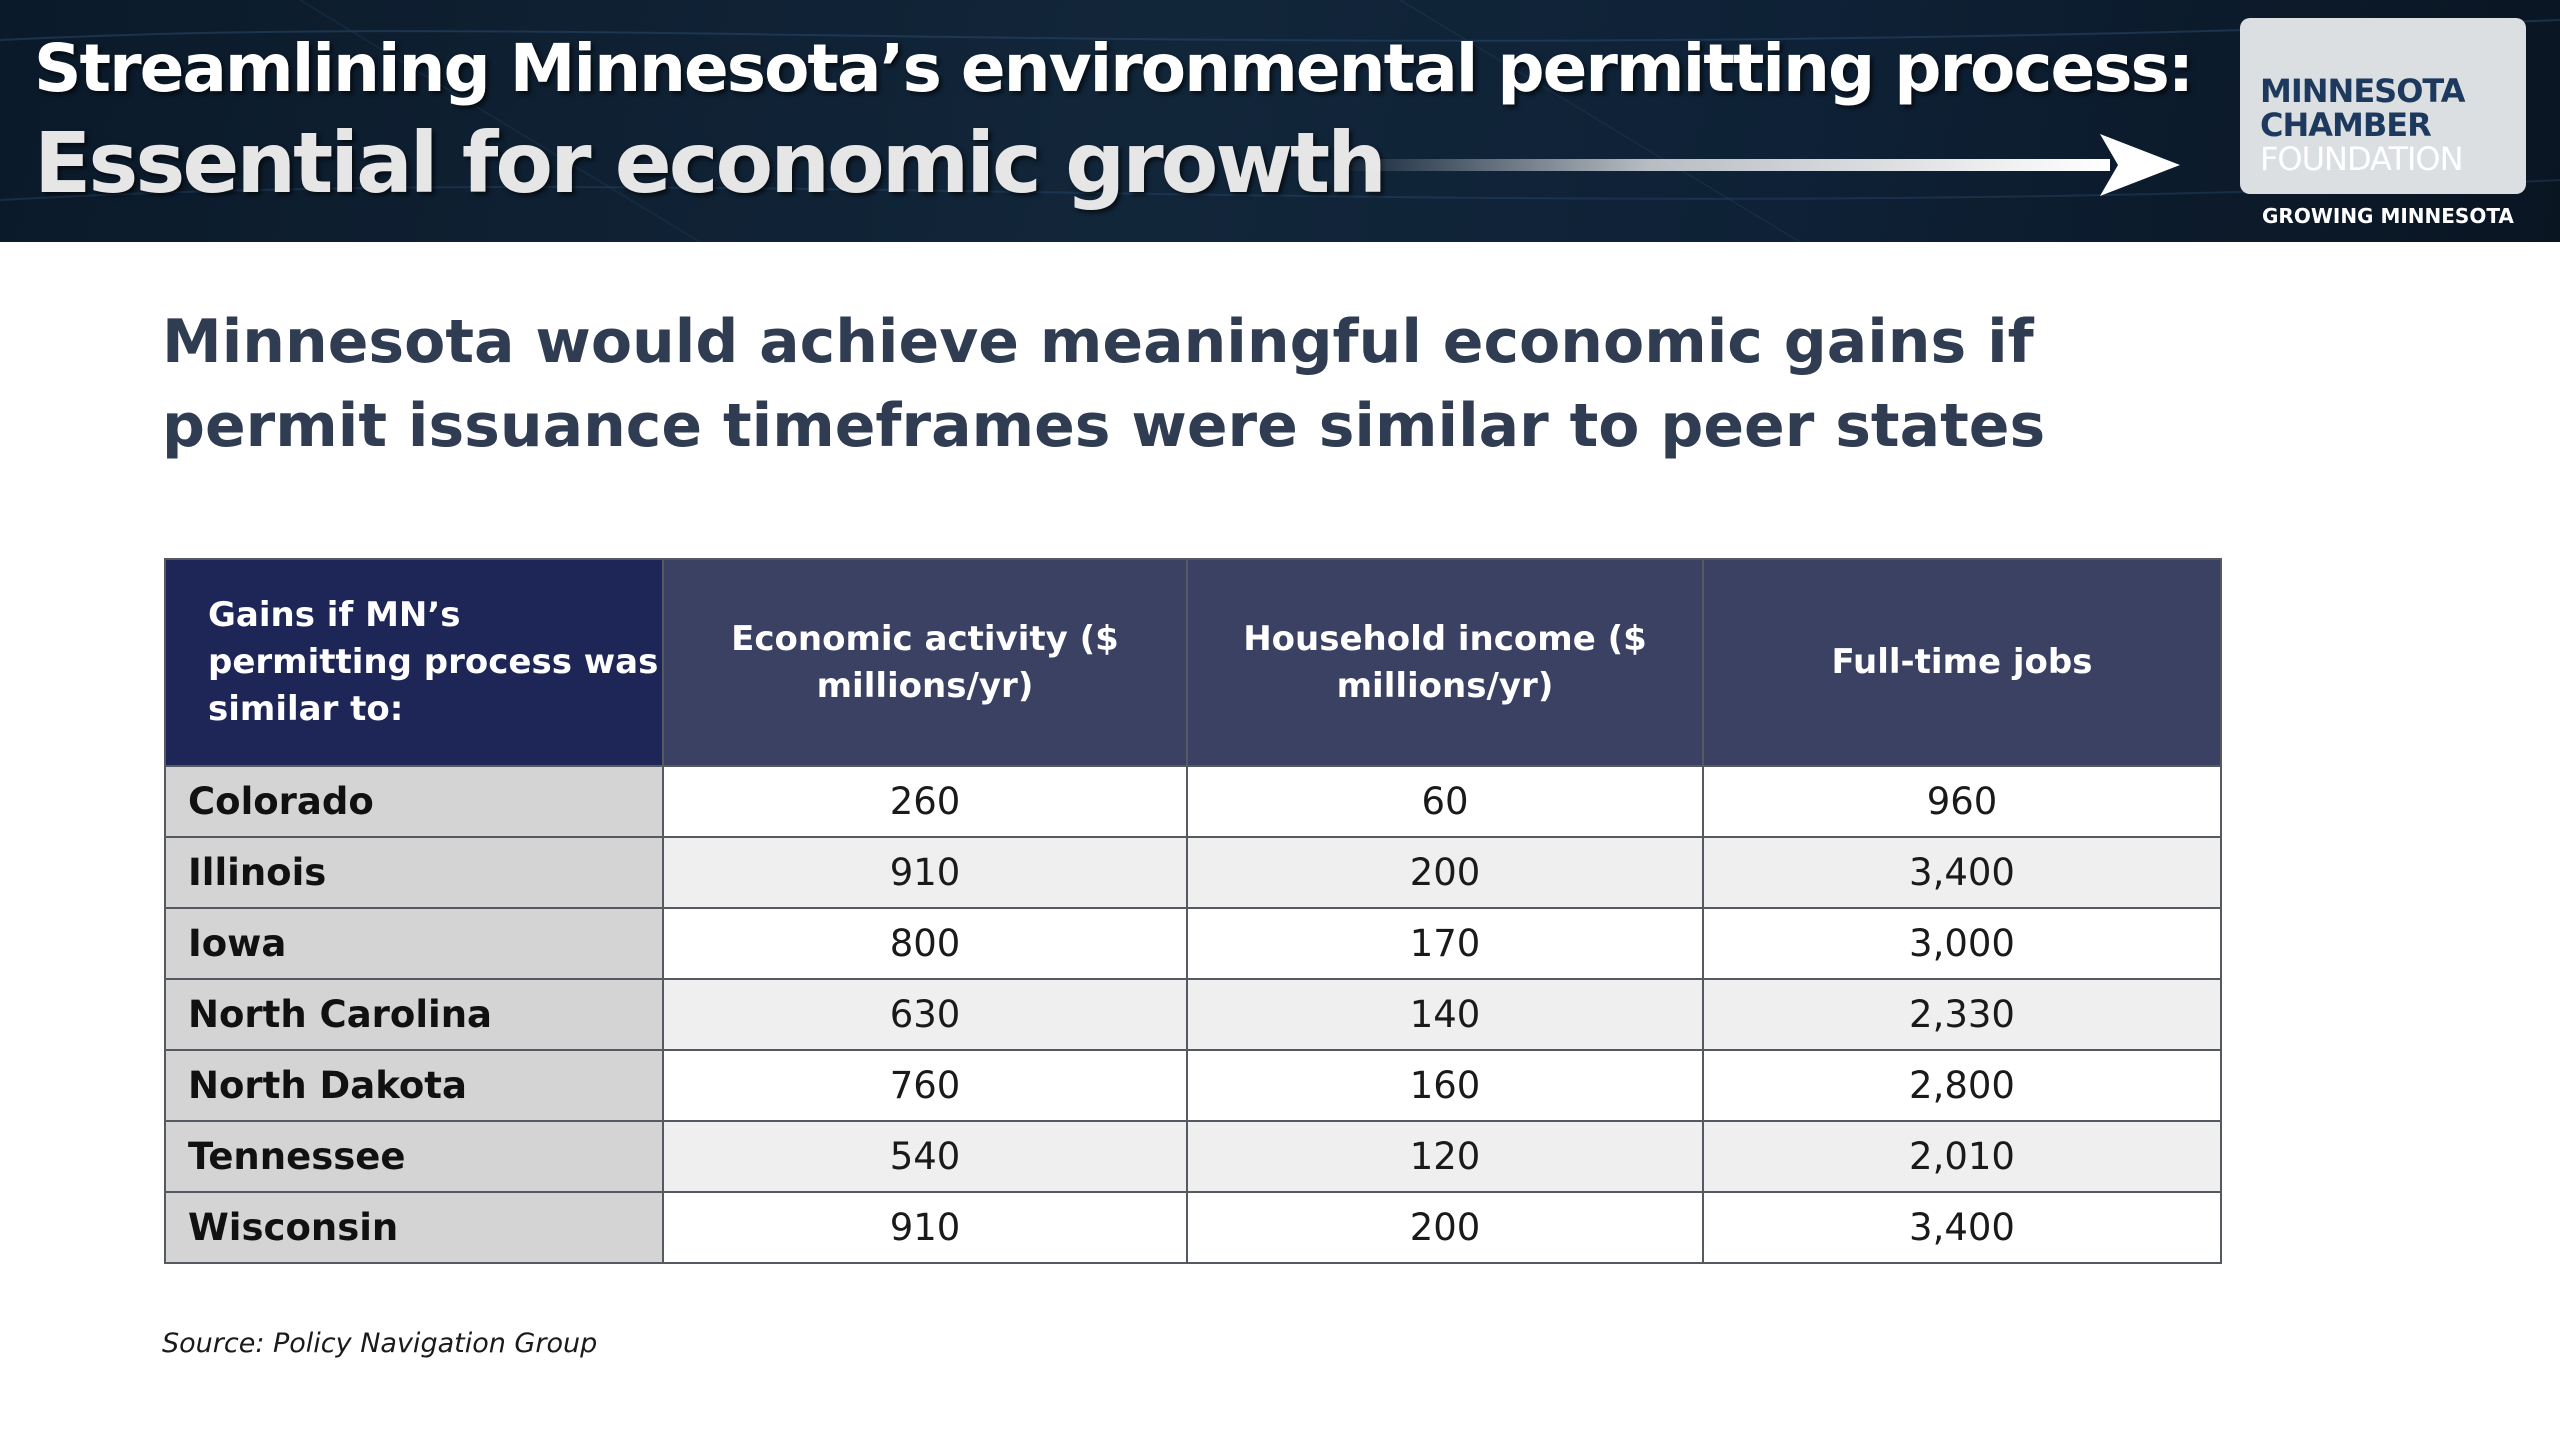 Image resolution: width=2560 pixels, height=1440 pixels. Describe the element at coordinates (414, 1085) in the screenshot. I see `row-state-label: North Dakota` at that location.